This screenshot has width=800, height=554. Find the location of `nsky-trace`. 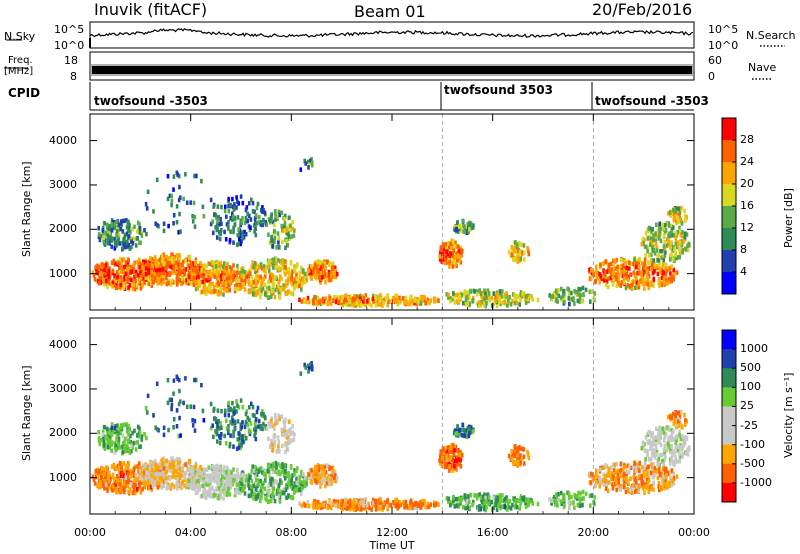

nsky-trace is located at coordinates (391, 33).